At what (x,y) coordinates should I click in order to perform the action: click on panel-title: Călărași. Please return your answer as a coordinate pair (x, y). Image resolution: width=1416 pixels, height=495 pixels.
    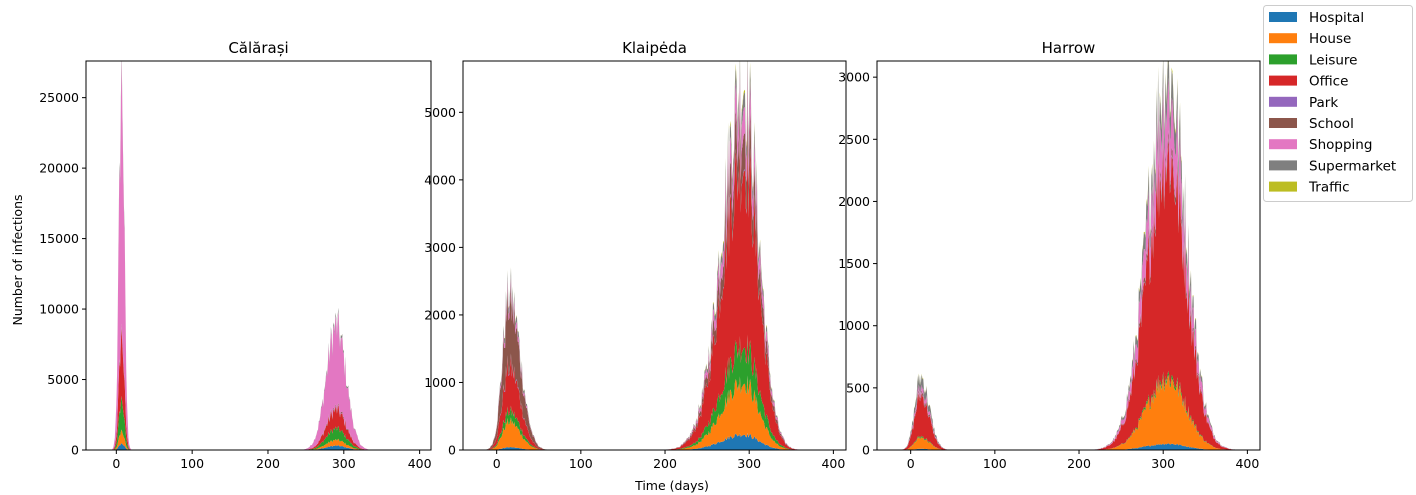
    Looking at the image, I should click on (258, 48).